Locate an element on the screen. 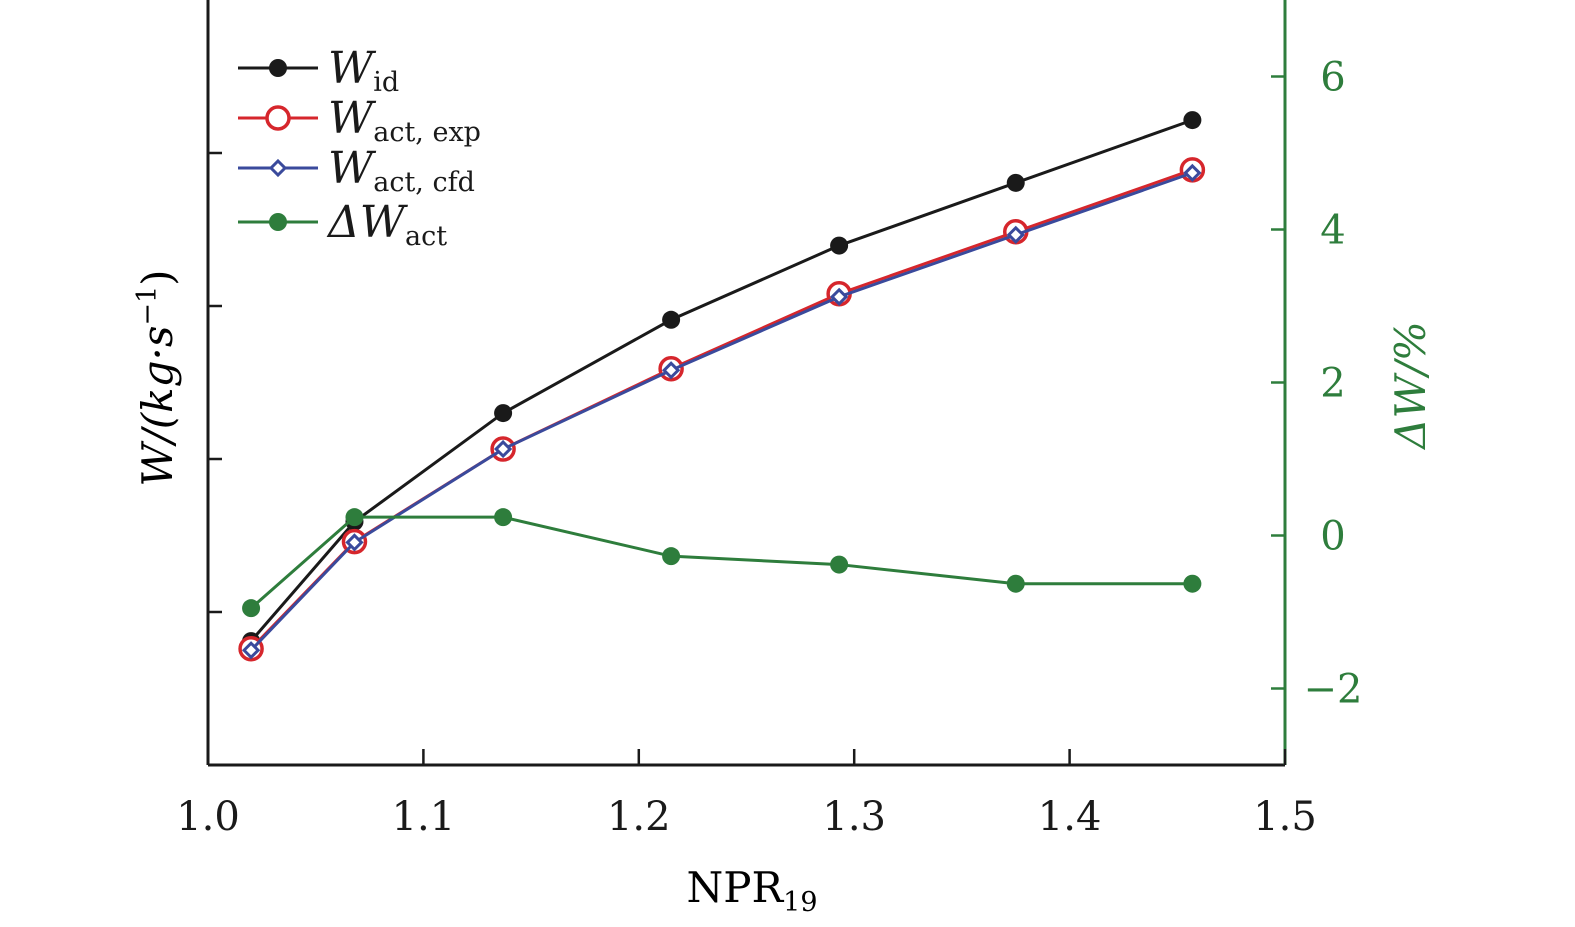 Image resolution: width=1575 pixels, height=927 pixels. legend-label: ΔWact is located at coordinates (386, 224).